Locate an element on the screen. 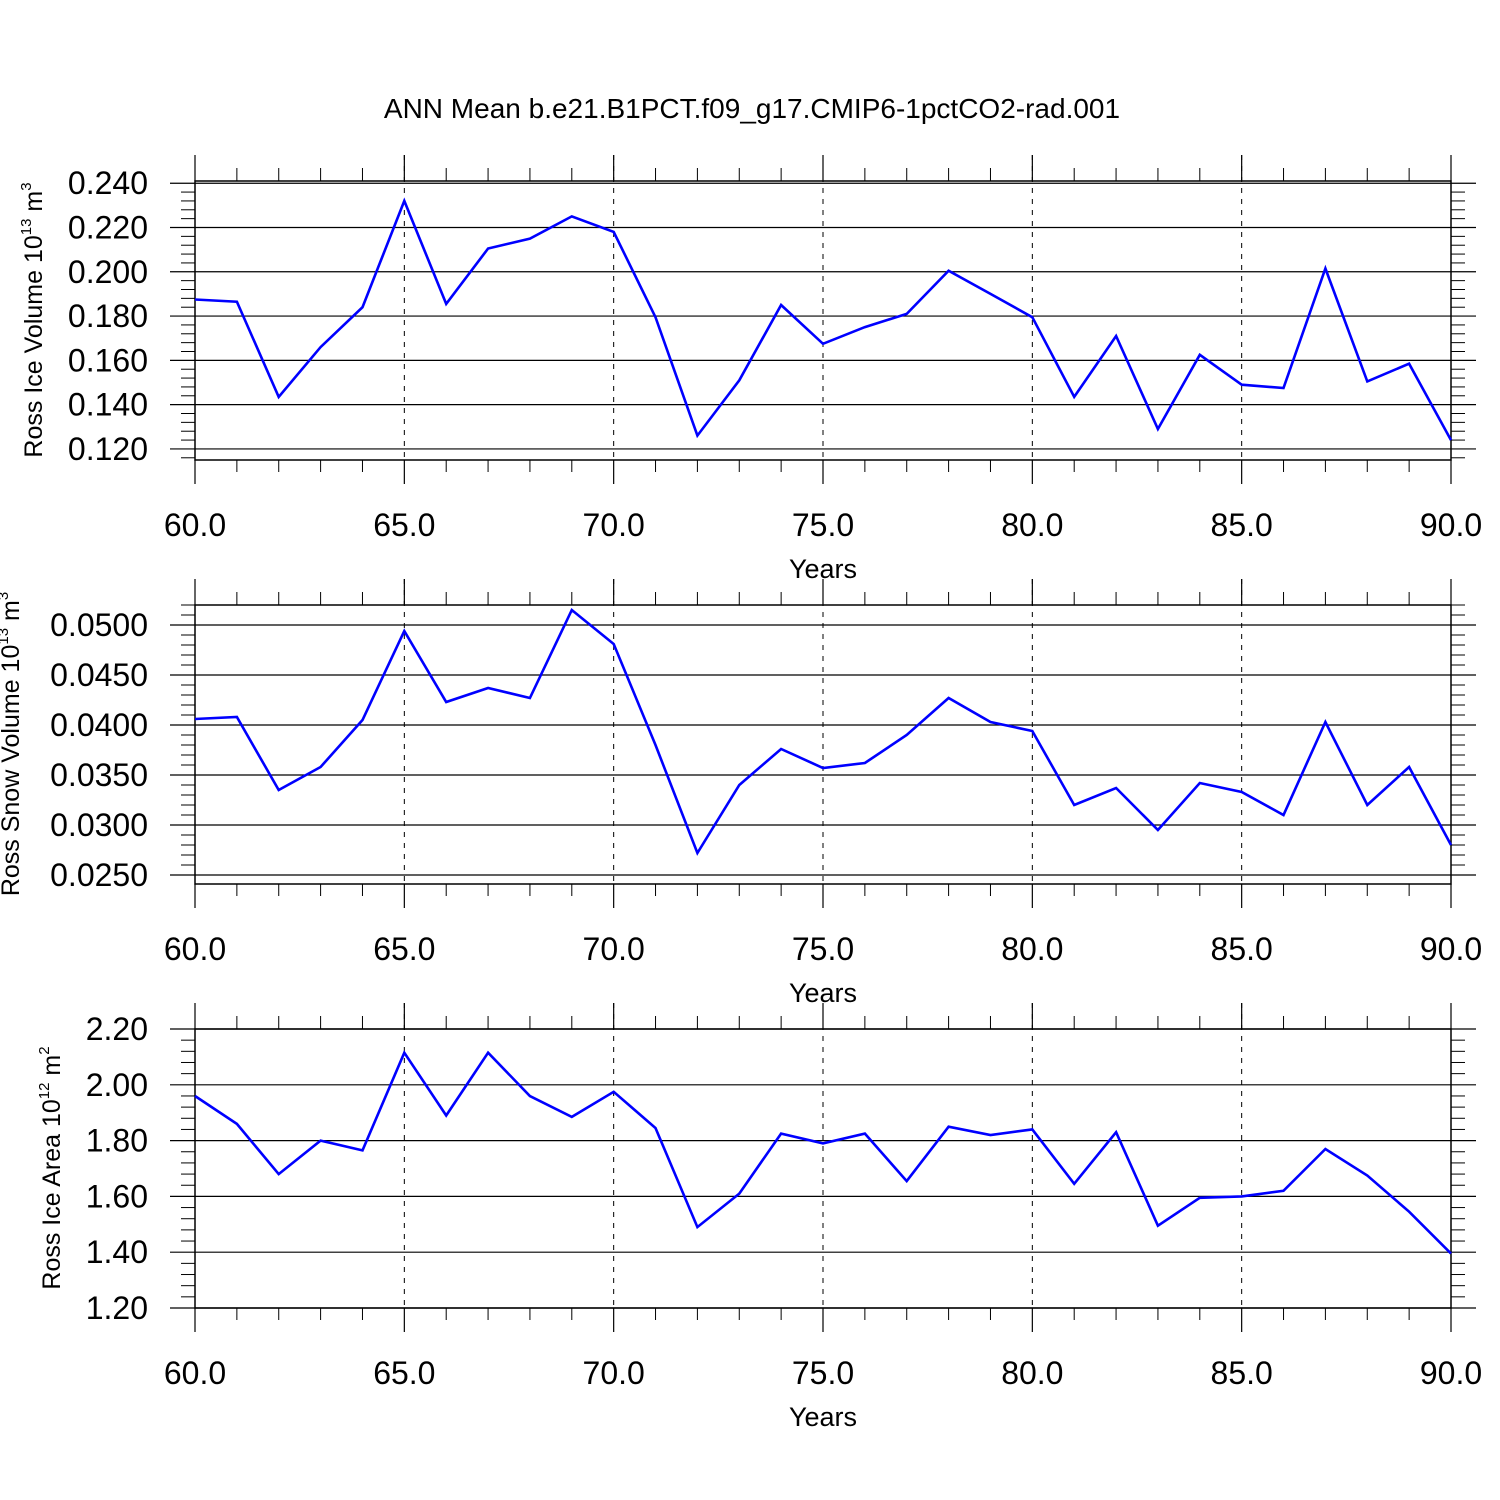  x-tick-label-snow-volume-3: 75.0 is located at coordinates (823, 949).